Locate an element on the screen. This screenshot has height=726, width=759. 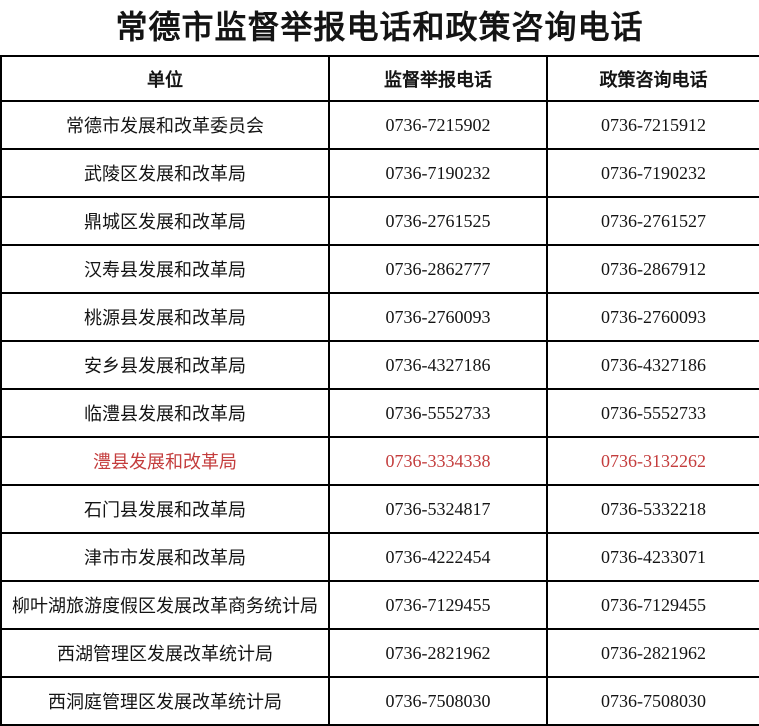
table-row: 桃源县发展和改革局 0736-2760093 0736-2760093 is located at coordinates (379, 317).